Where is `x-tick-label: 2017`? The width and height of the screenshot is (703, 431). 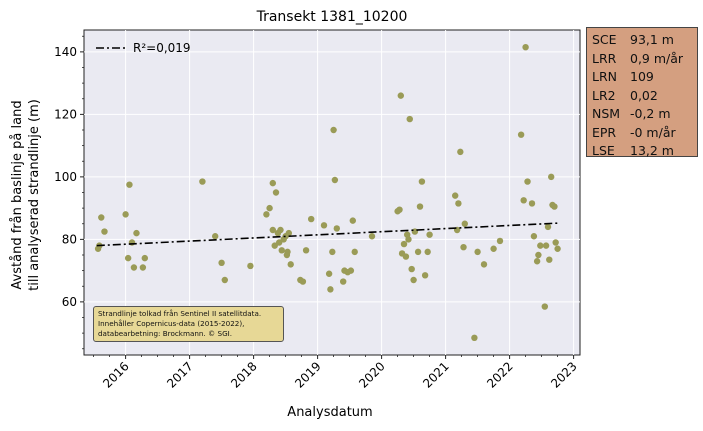
x-tick-label: 2017 is located at coordinates (179, 374).